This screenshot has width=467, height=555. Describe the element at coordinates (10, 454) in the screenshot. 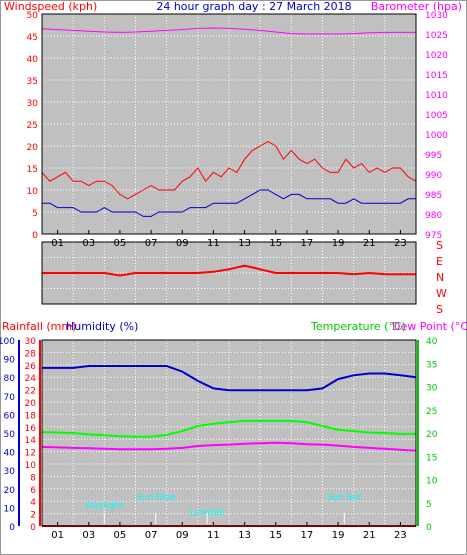

I see `humidity-tick-label: 40` at that location.